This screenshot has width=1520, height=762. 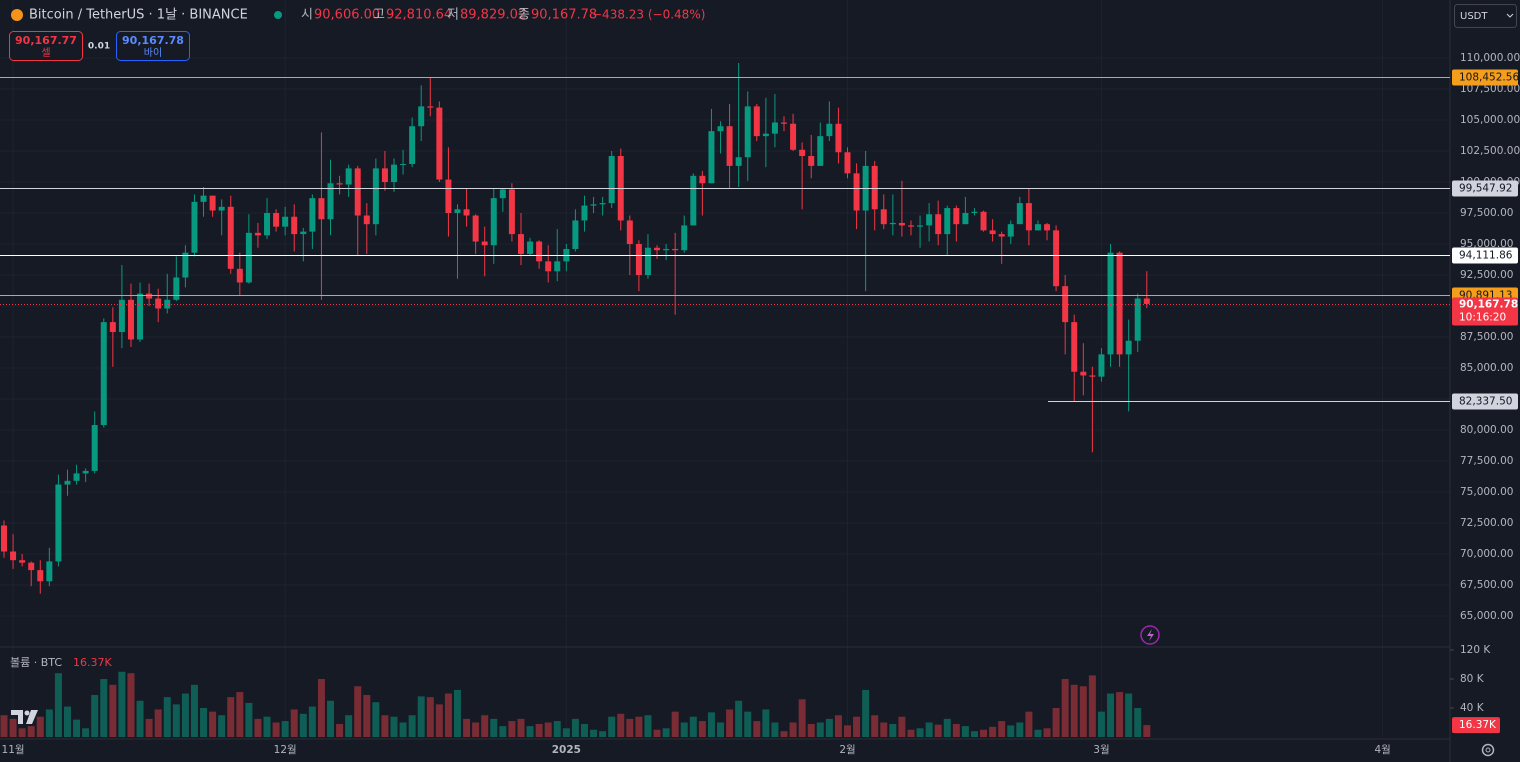 I want to click on last-price-badge, so click(x=1485, y=311).